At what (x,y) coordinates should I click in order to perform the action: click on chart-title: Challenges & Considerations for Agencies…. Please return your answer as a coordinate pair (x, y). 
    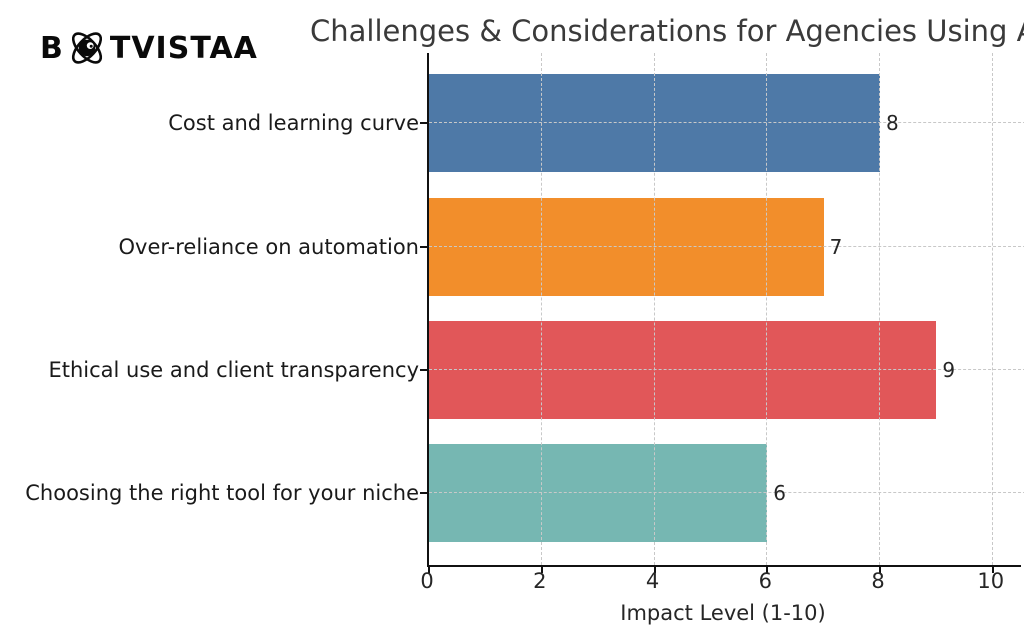
    Looking at the image, I should click on (667, 31).